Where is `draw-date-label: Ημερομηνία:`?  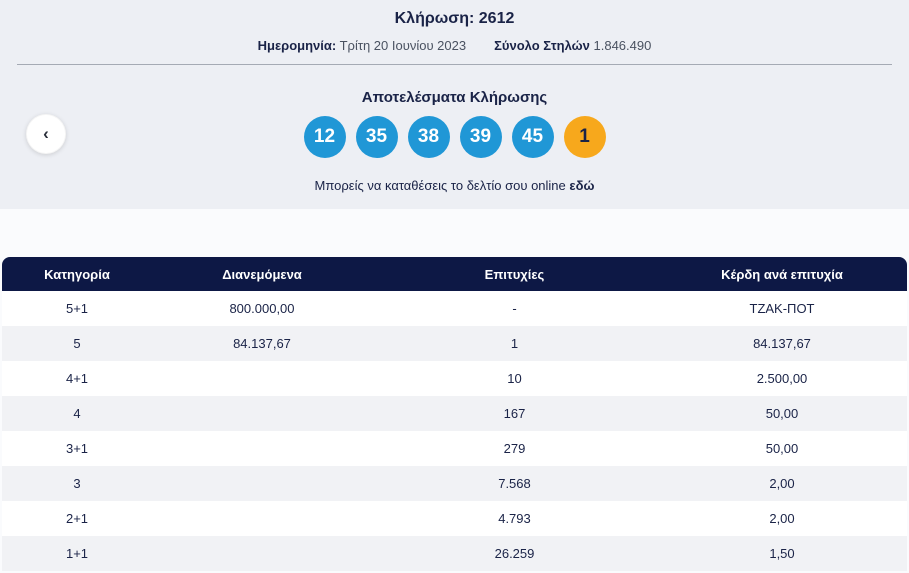
draw-date-label: Ημερομηνία: is located at coordinates (297, 45).